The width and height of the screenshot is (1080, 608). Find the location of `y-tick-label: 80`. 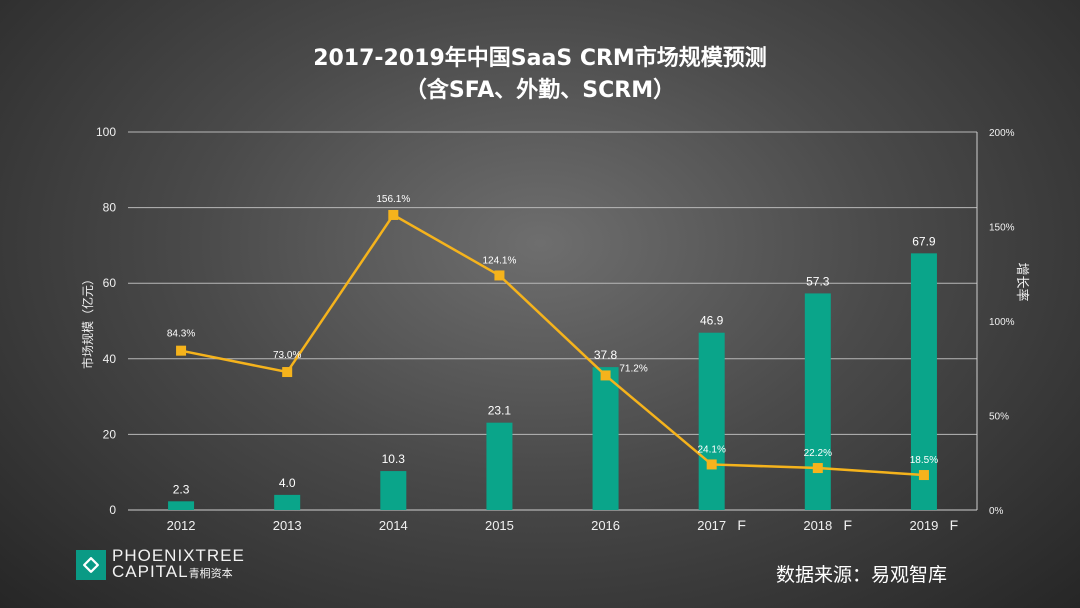

y-tick-label: 80 is located at coordinates (110, 208).